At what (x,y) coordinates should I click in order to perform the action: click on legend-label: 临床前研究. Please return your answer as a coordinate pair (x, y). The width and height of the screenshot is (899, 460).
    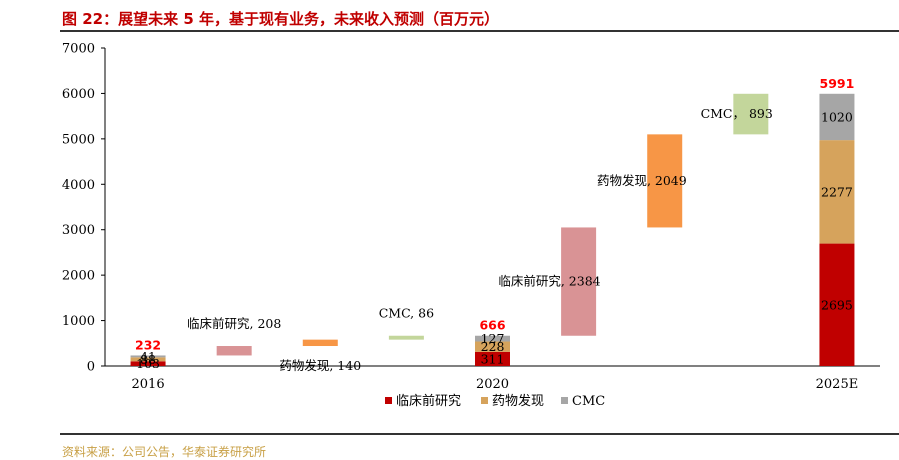
    Looking at the image, I should click on (428, 401).